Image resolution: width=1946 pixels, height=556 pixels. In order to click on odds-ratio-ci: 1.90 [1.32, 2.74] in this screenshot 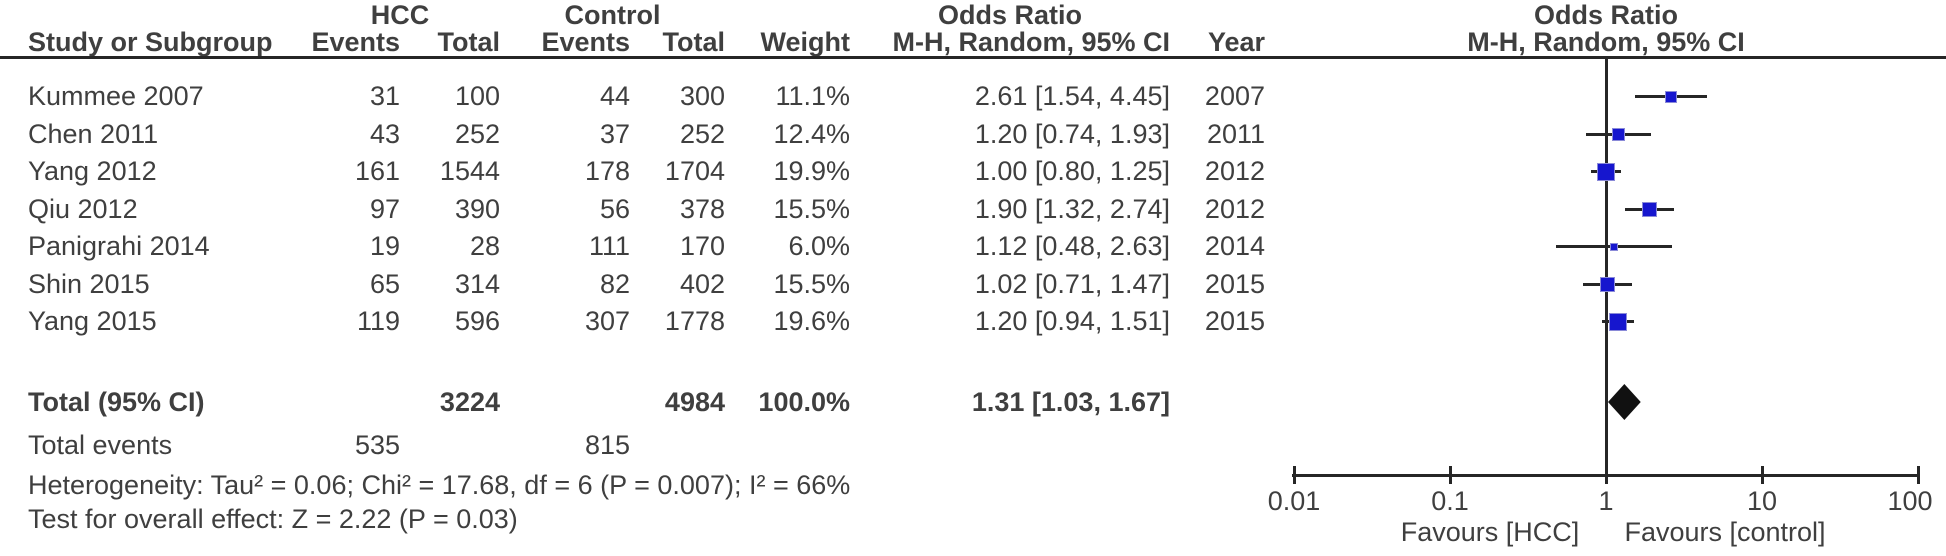, I will do `click(1072, 208)`.